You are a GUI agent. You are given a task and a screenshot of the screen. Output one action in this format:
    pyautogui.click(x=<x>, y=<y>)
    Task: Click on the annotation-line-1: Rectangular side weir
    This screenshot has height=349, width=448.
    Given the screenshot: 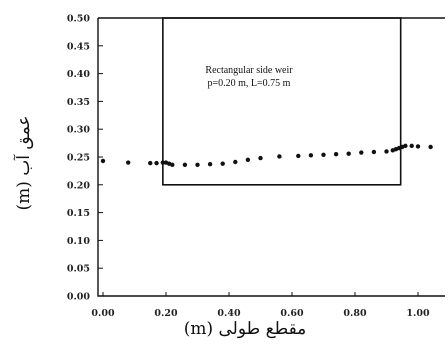 What is the action you would take?
    pyautogui.click(x=249, y=70)
    